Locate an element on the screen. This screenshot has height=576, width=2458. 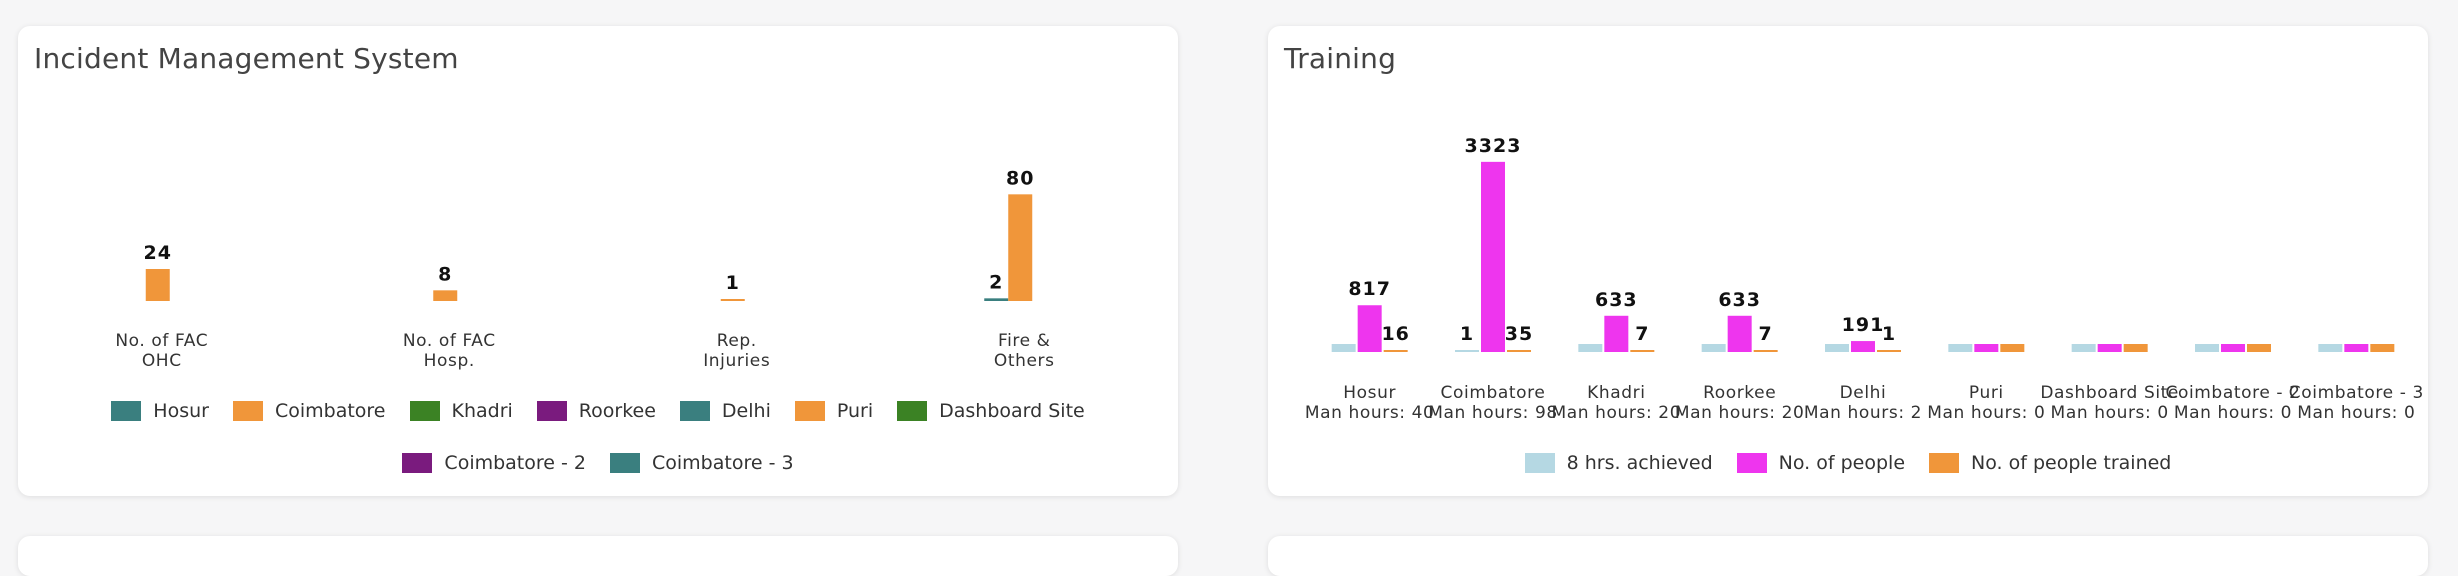
category-label-2-1: Man hours: 20 is located at coordinates (1617, 413).